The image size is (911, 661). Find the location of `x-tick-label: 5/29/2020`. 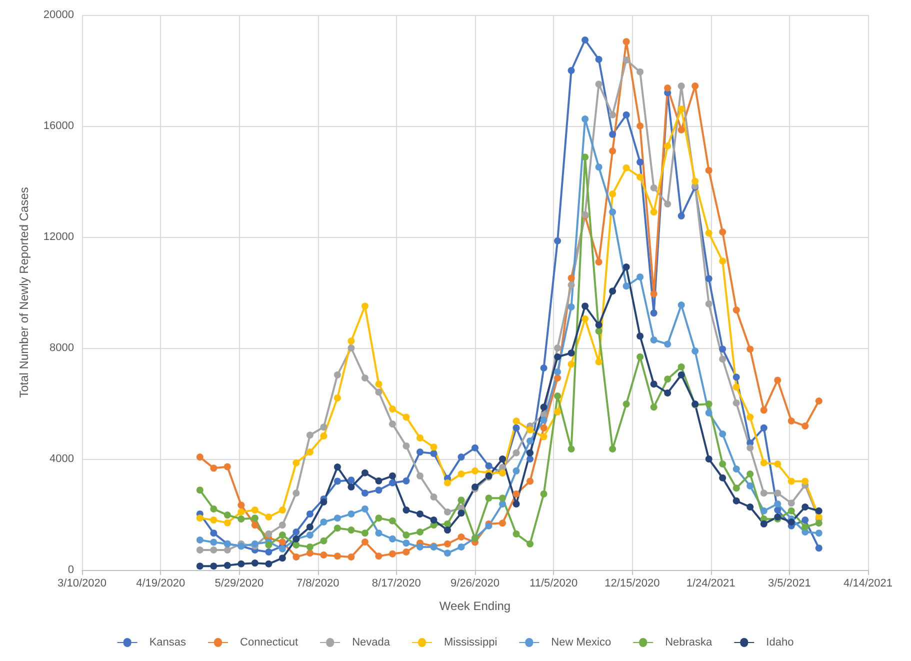

x-tick-label: 5/29/2020 is located at coordinates (239, 584).